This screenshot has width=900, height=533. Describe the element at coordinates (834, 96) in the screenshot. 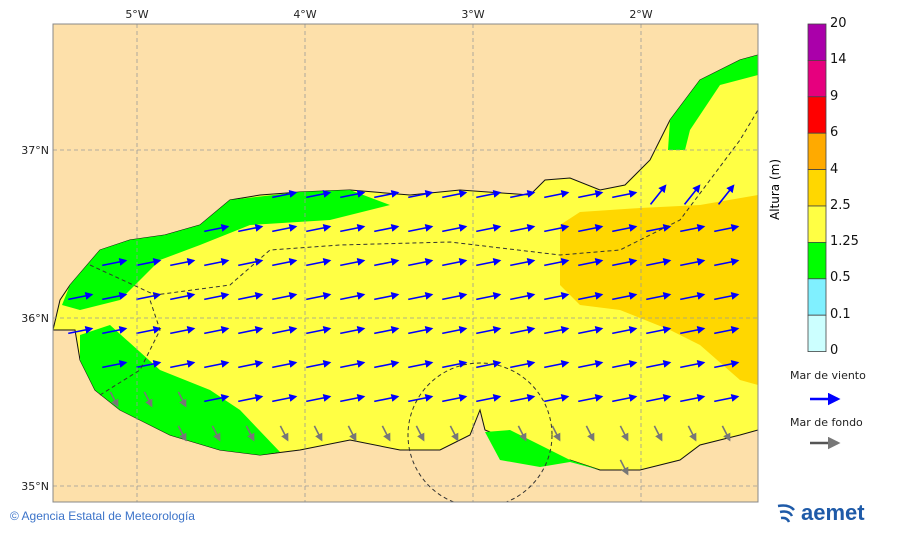

I see `colorbar-tick: 9` at that location.